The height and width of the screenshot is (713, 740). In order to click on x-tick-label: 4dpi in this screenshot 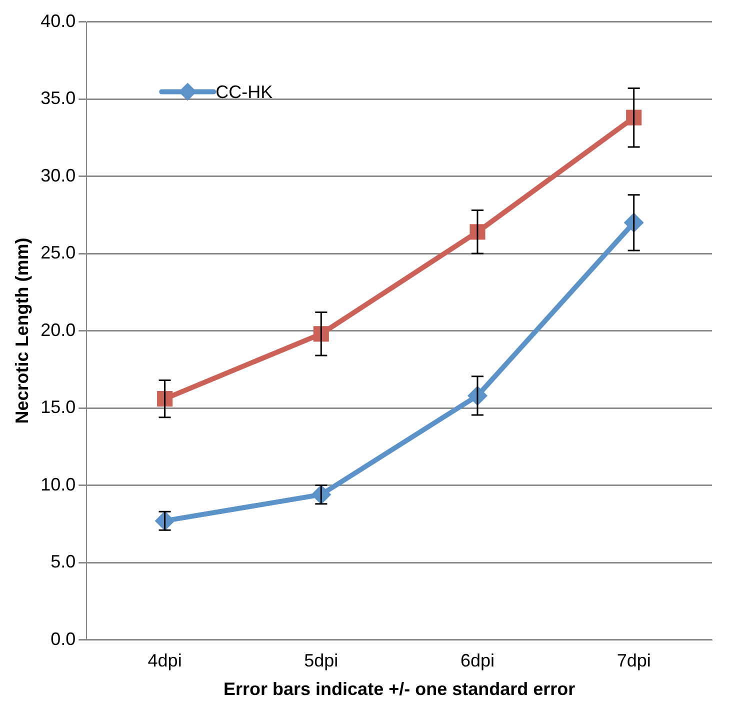, I will do `click(165, 660)`.